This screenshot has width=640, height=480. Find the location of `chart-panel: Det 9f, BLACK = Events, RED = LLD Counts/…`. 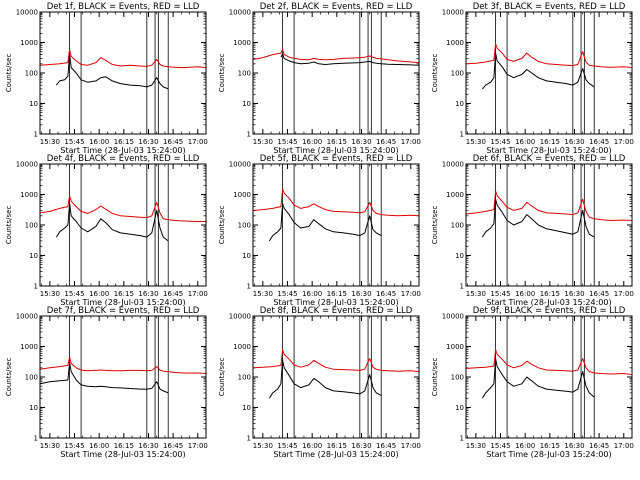

chart-panel: Det 9f, BLACK = Events, RED = LLD Counts/… is located at coordinates (532, 382).